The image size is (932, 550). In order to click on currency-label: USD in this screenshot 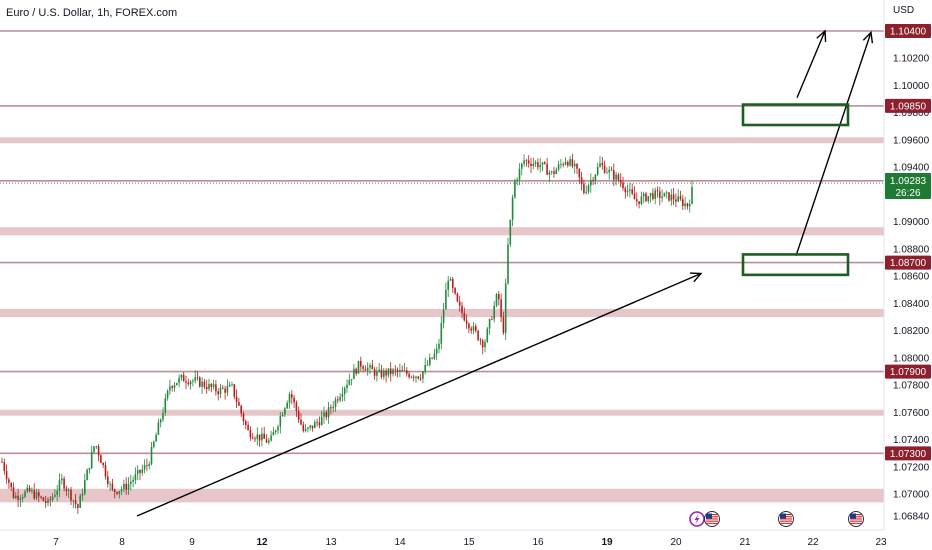, I will do `click(903, 10)`.